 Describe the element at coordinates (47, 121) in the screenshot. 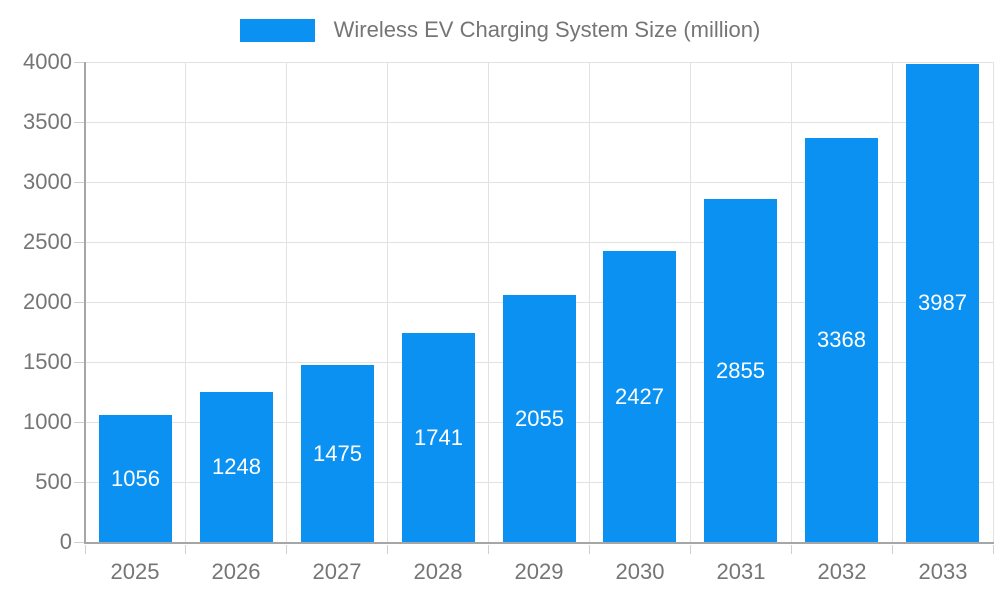

I see `y-axis-label: 3500` at that location.